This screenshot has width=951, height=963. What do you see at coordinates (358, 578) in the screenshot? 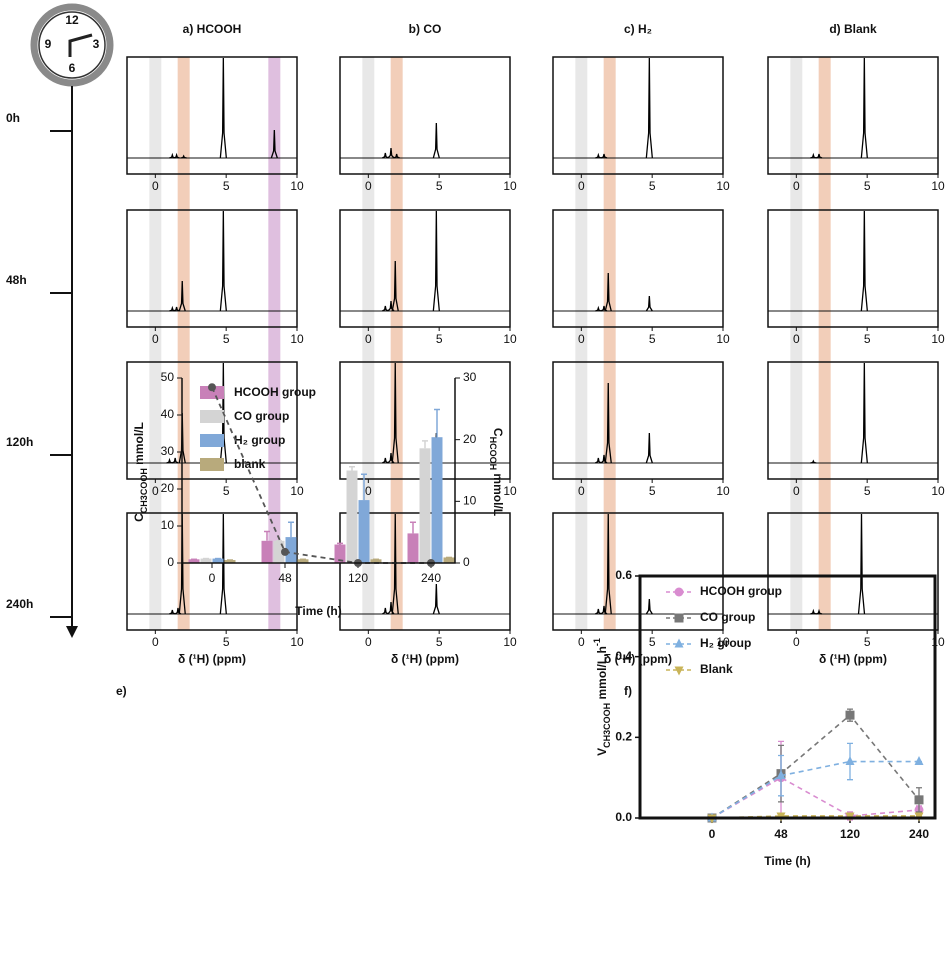
I see `x-tick-label: 120` at bounding box center [358, 578].